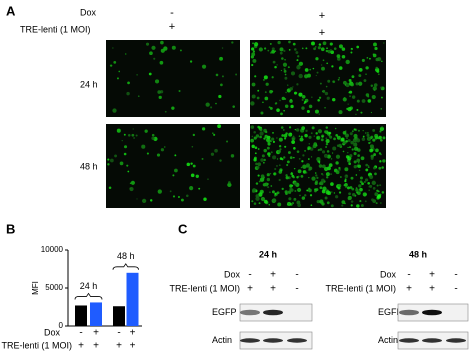 The width and height of the screenshot is (474, 355). I want to click on bar, so click(81, 315).